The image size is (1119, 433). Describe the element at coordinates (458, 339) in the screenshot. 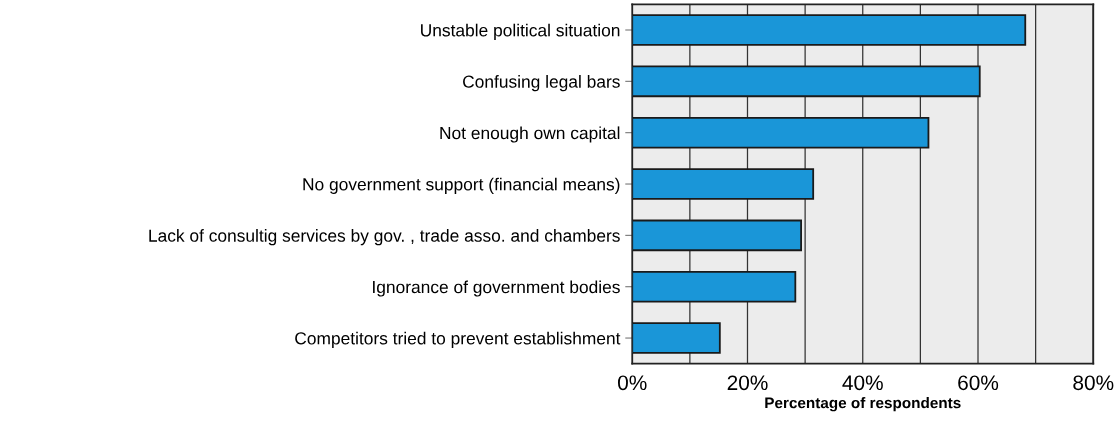

I see `y-tick-label: Competitors tried to prevent establishment` at that location.